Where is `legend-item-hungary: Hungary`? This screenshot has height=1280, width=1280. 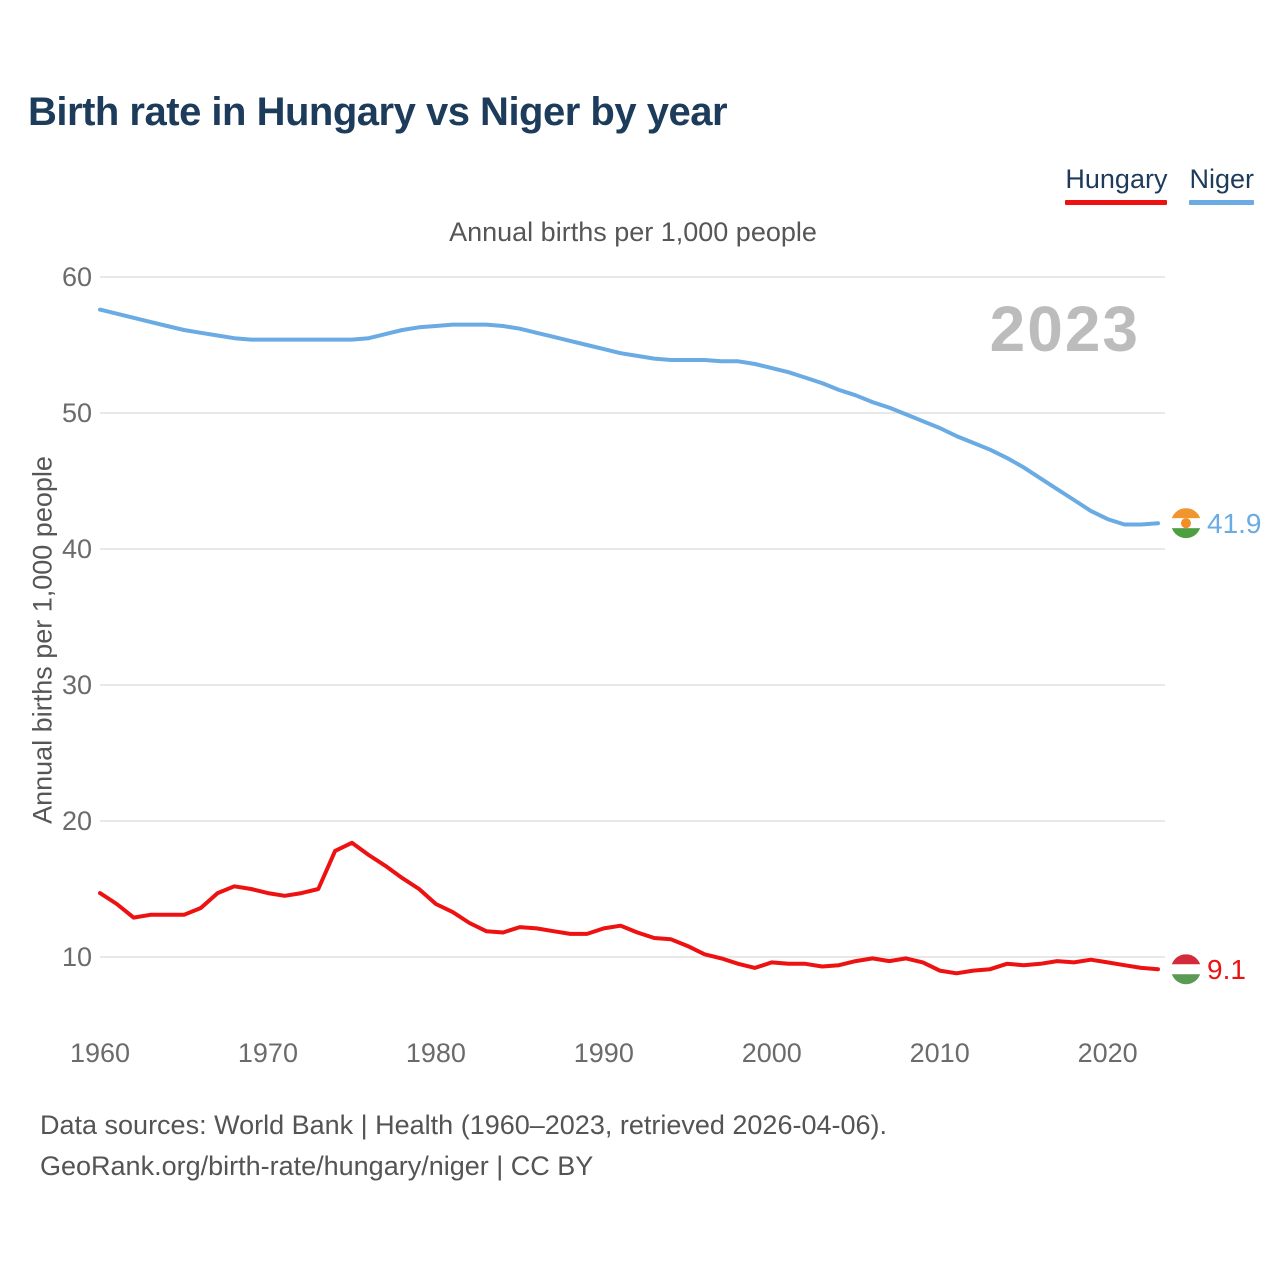 legend-item-hungary: Hungary is located at coordinates (1116, 184).